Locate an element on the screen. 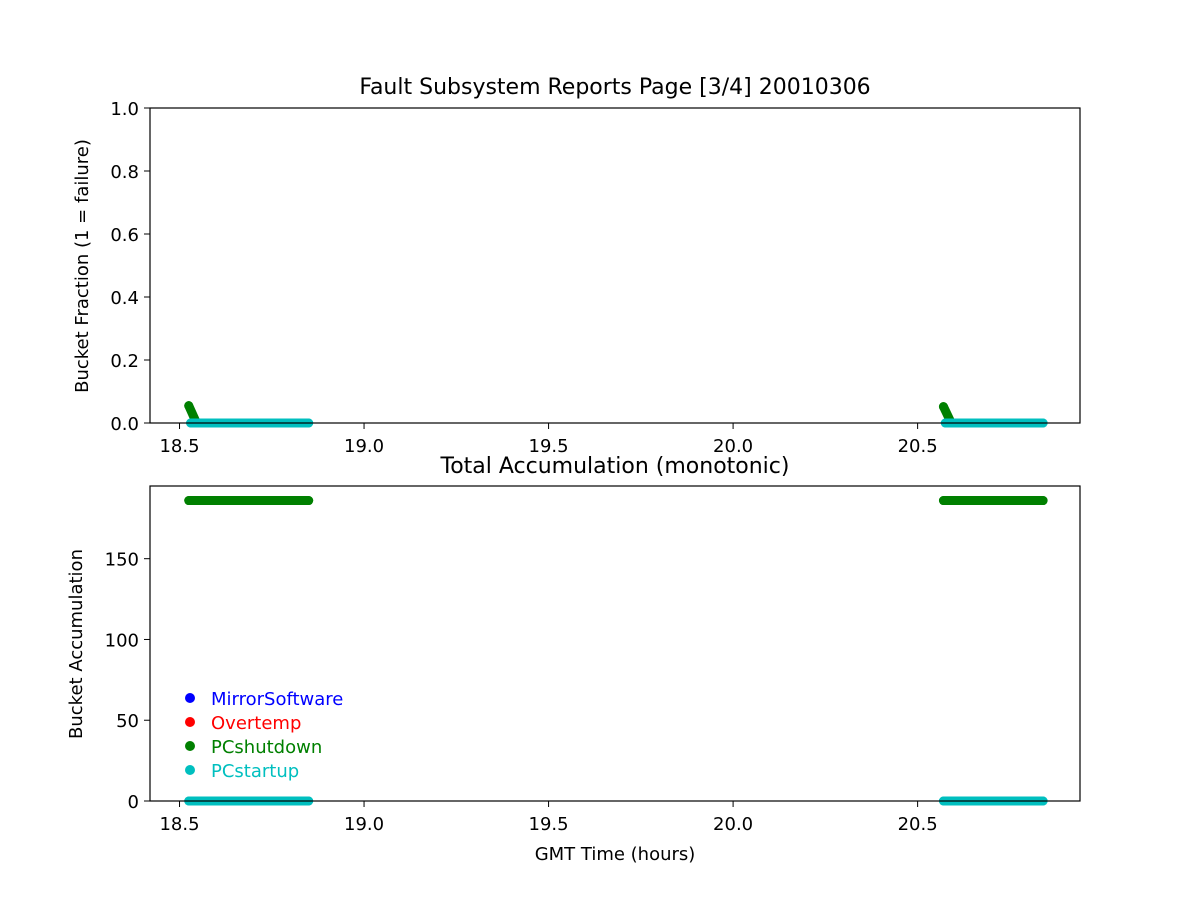  accumulation-x-tick-label: 18.5 is located at coordinates (179, 824).